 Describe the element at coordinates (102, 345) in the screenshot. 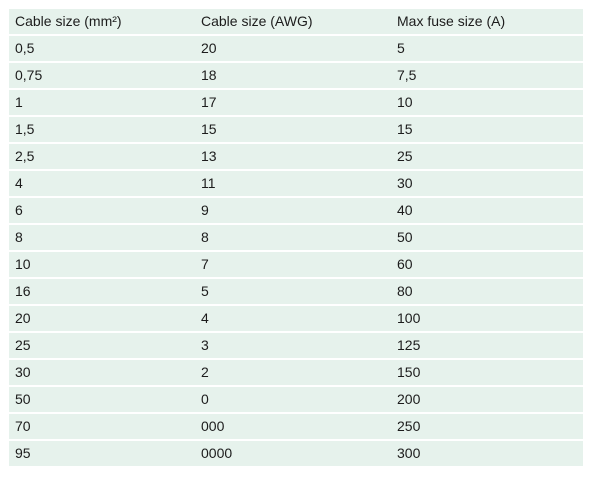

I see `cell-cable-size-mm2: 25` at that location.